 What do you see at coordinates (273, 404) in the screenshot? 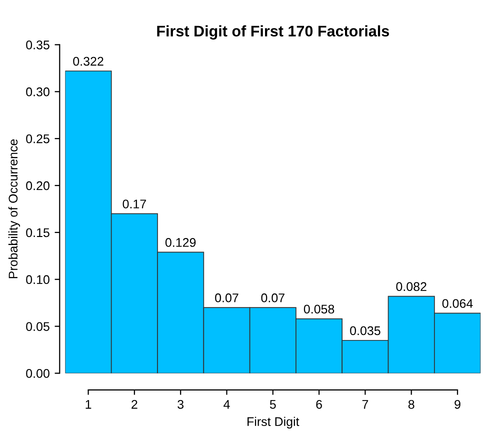
I see `x-tick-label: 5` at bounding box center [273, 404].